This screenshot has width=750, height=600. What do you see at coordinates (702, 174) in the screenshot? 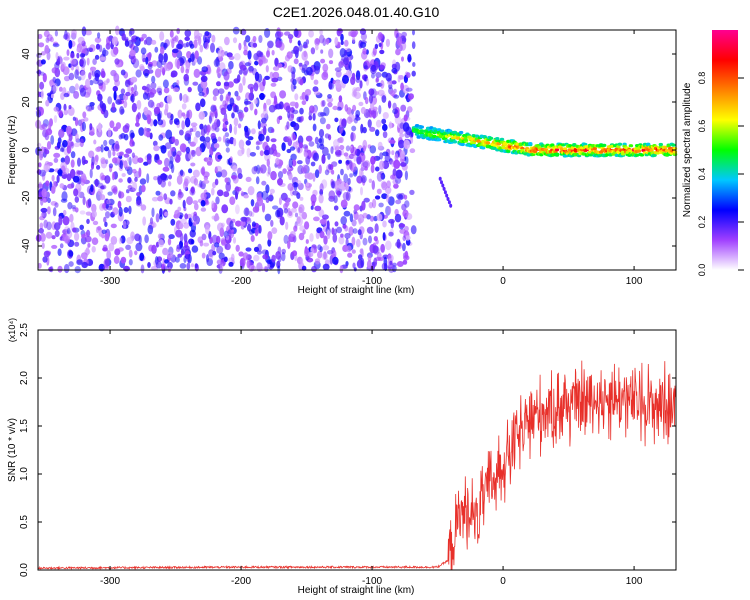
I see `colorbar-tick-label: 0.4` at bounding box center [702, 174].